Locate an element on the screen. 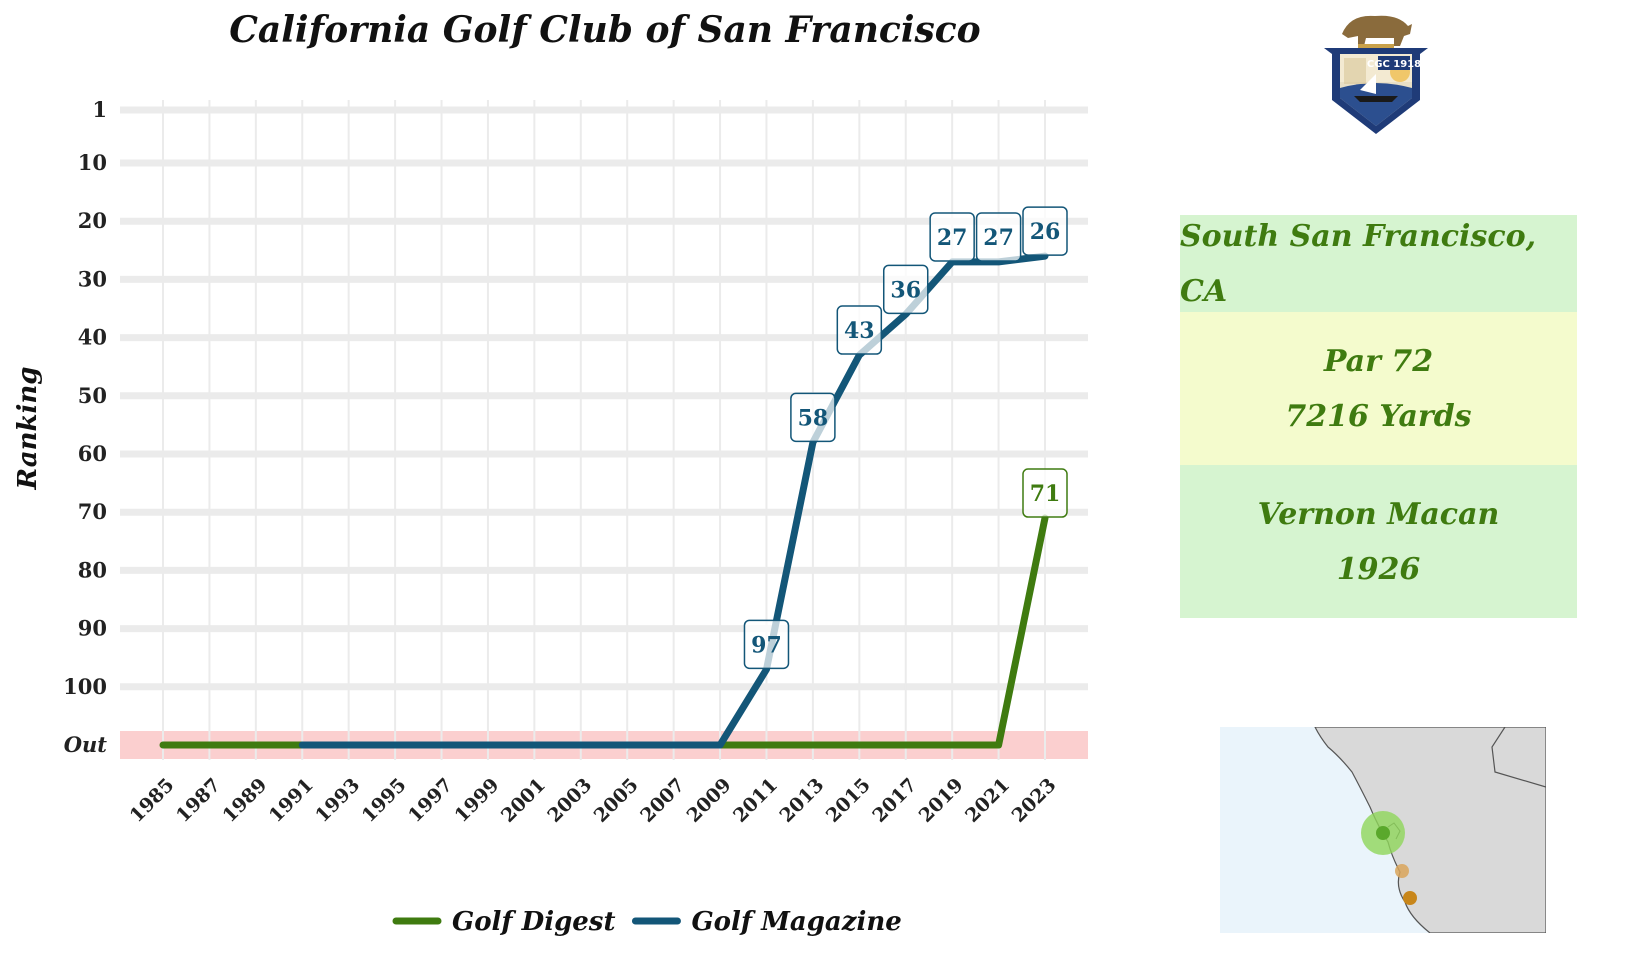  location-map-icon is located at coordinates (1383, 830).